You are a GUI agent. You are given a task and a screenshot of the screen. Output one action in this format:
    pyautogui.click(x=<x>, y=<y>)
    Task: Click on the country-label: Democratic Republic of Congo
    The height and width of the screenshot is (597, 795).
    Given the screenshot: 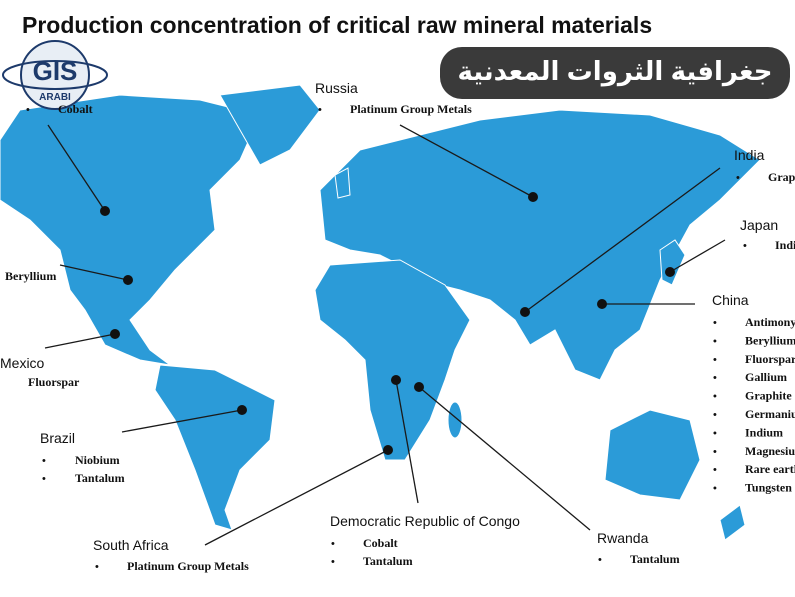 What is the action you would take?
    pyautogui.click(x=425, y=521)
    